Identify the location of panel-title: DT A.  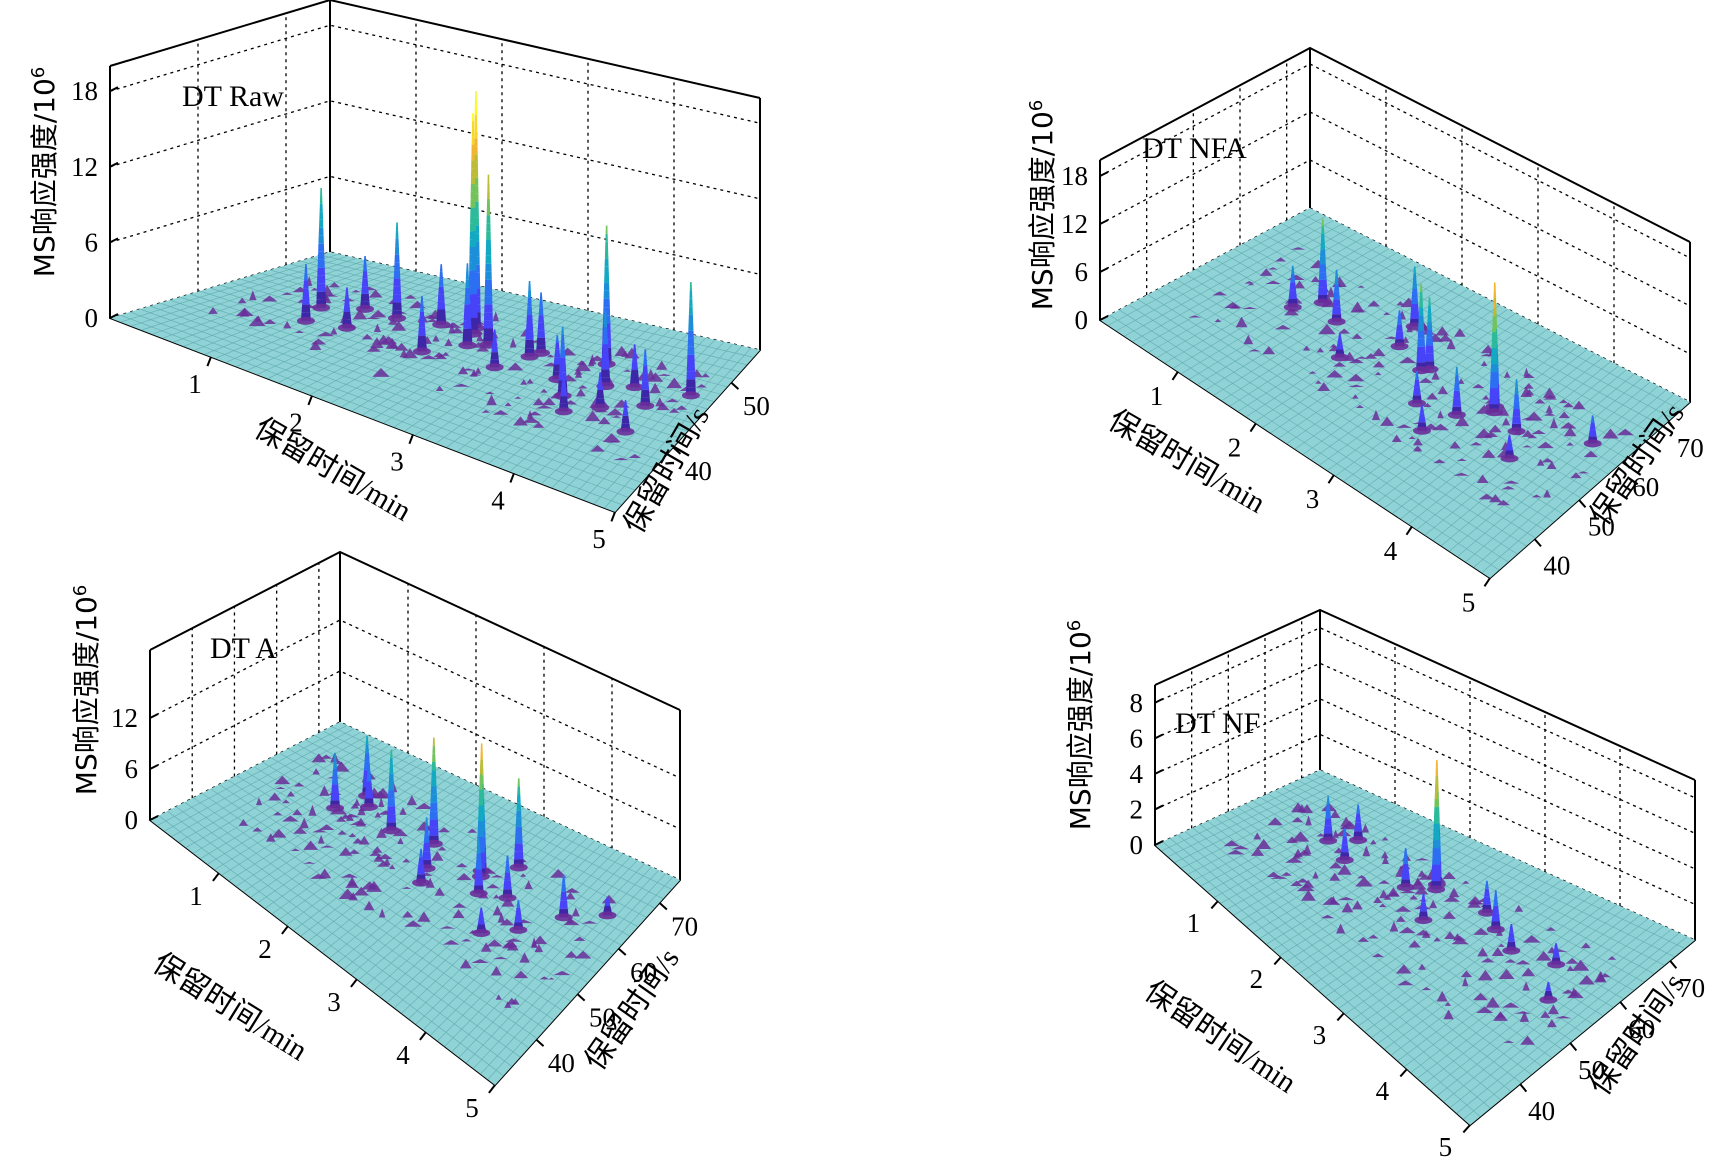
(243, 648).